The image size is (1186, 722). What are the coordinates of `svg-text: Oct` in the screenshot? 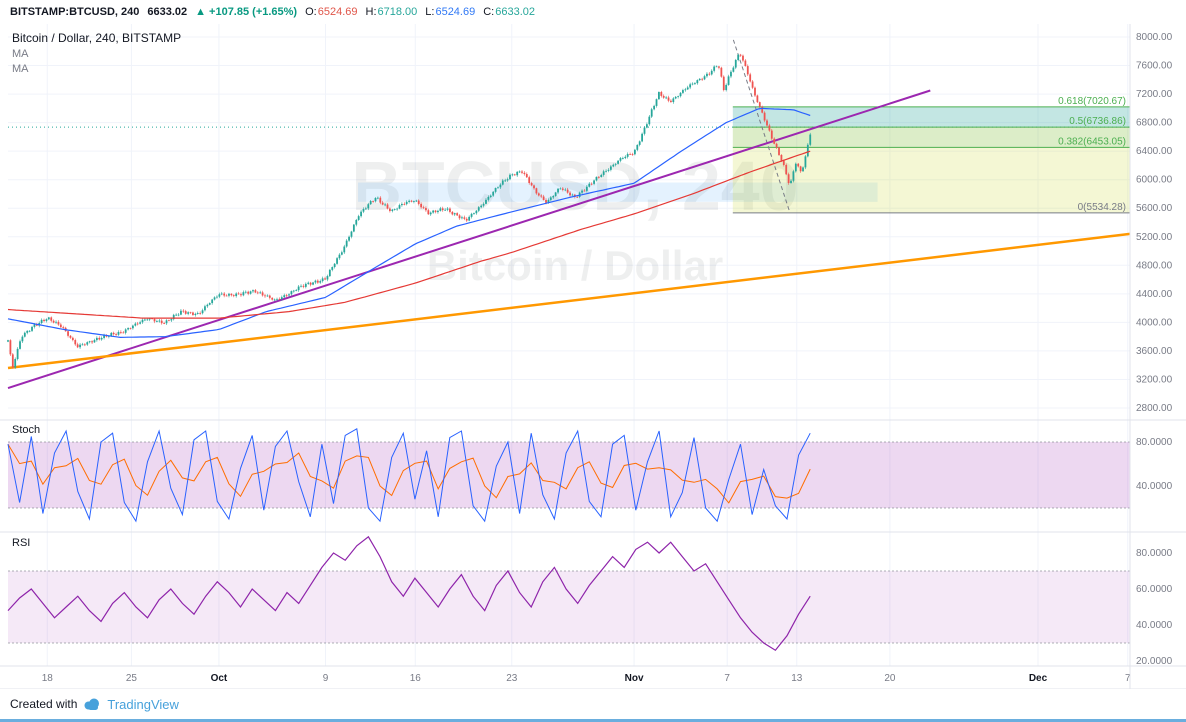 It's located at (219, 678).